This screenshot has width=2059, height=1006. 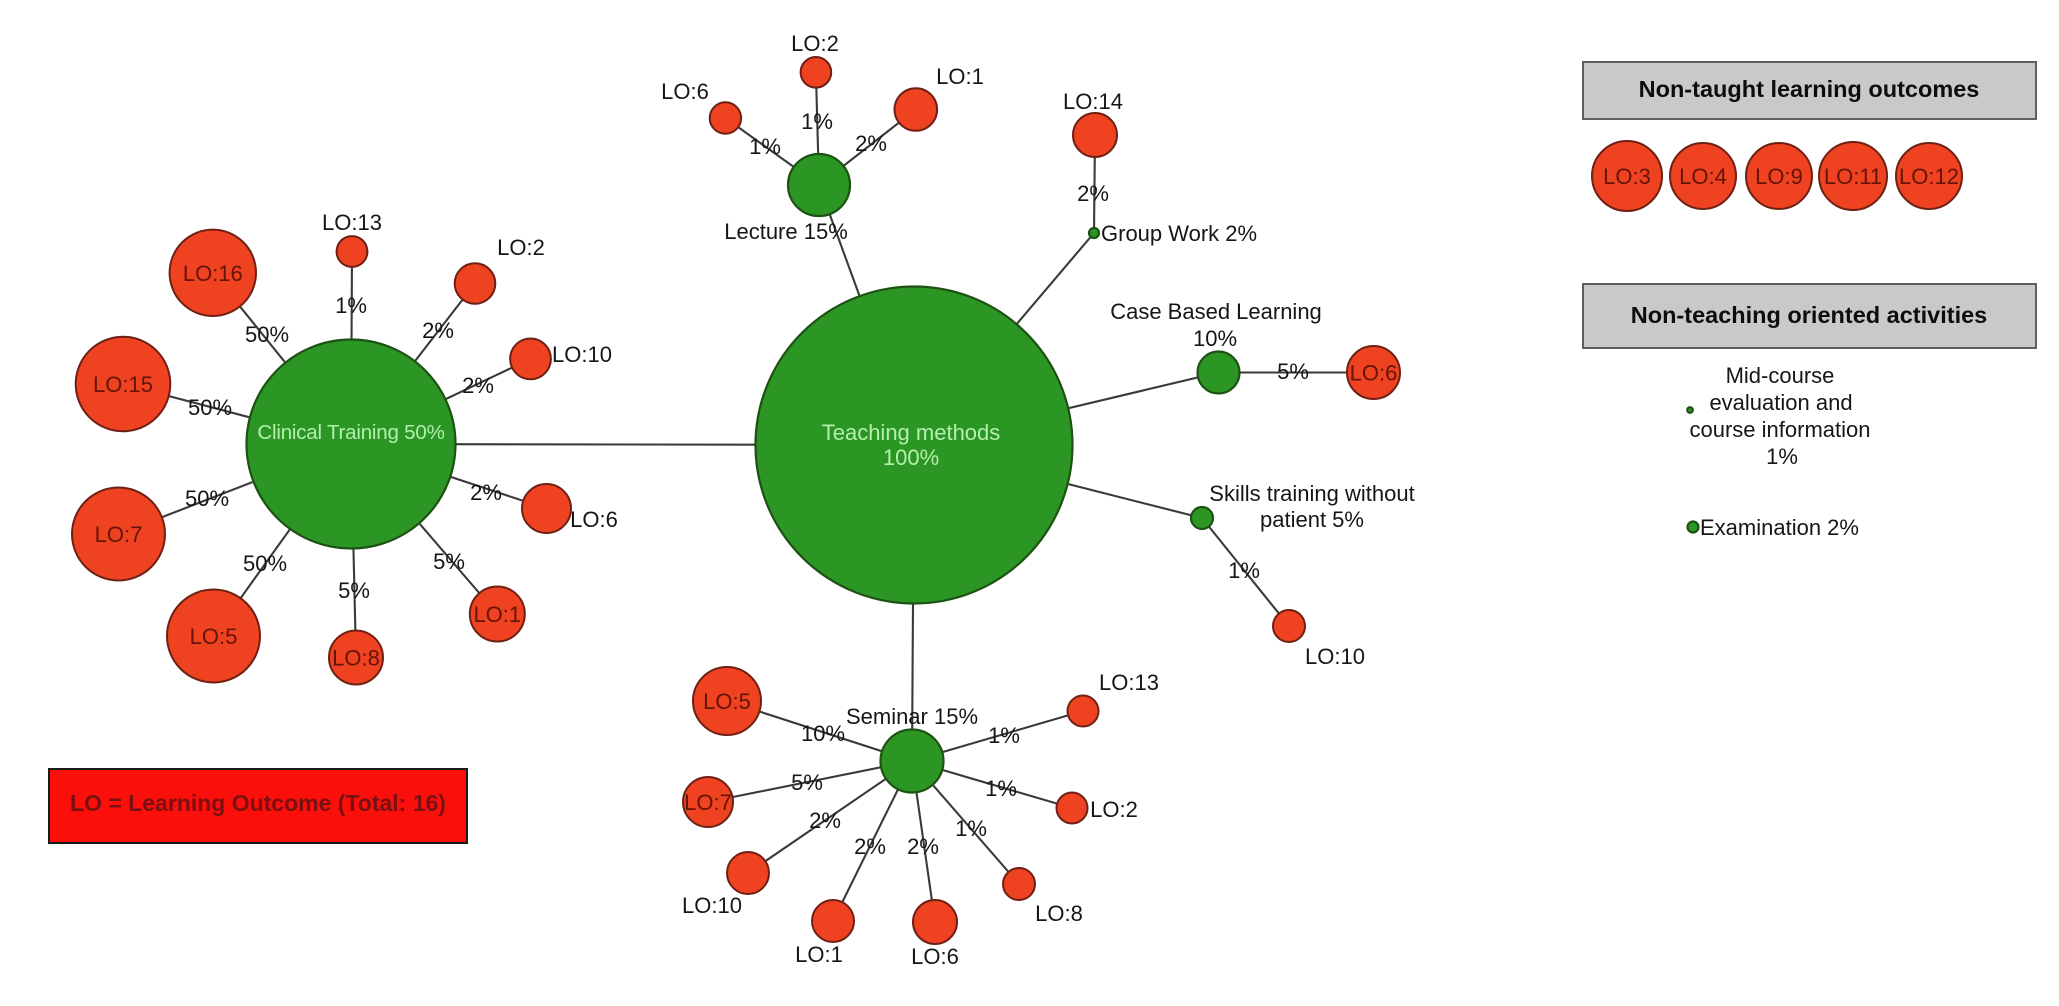 What do you see at coordinates (911, 457) in the screenshot?
I see `svg-text: 100%` at bounding box center [911, 457].